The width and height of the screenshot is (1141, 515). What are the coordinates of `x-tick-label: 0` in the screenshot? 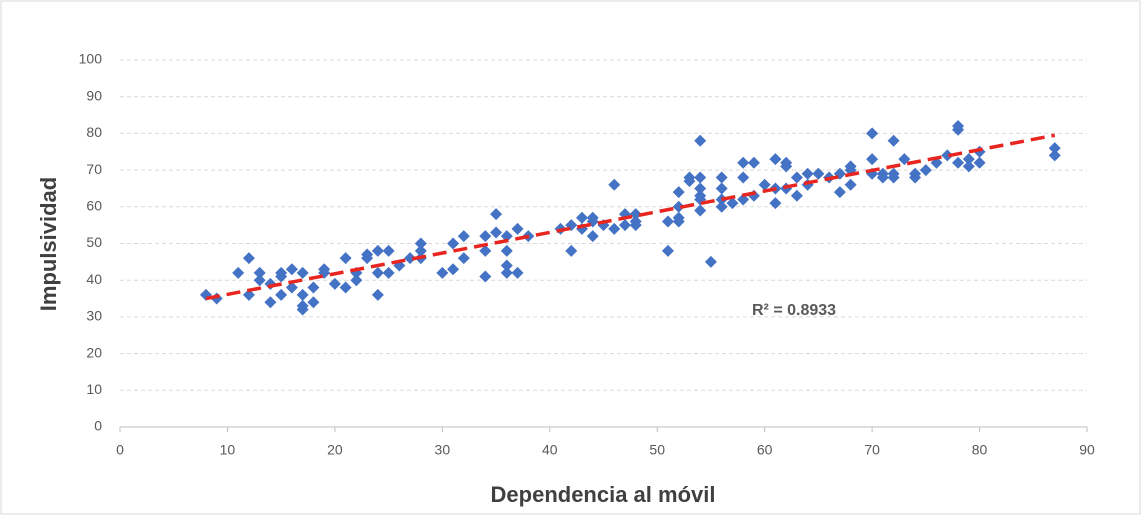 It's located at (120, 450).